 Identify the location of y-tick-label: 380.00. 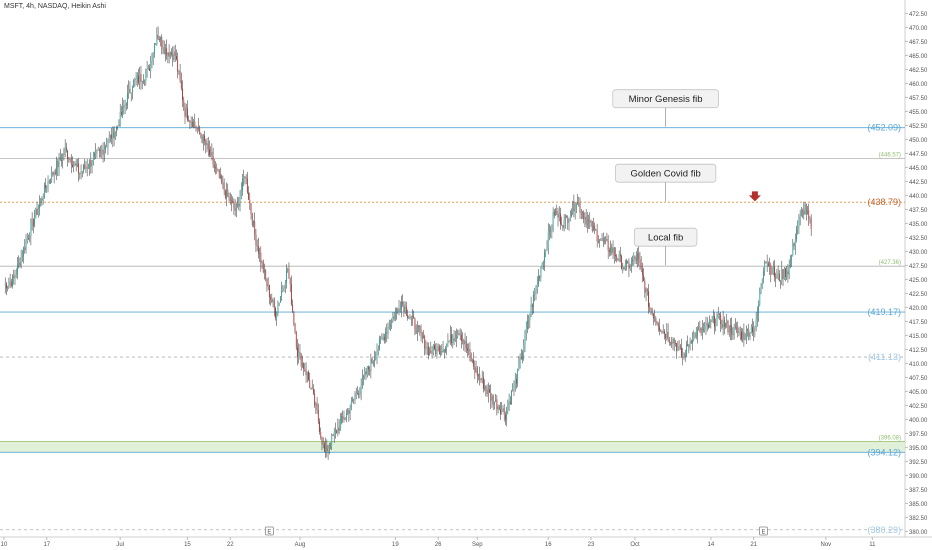
(918, 533).